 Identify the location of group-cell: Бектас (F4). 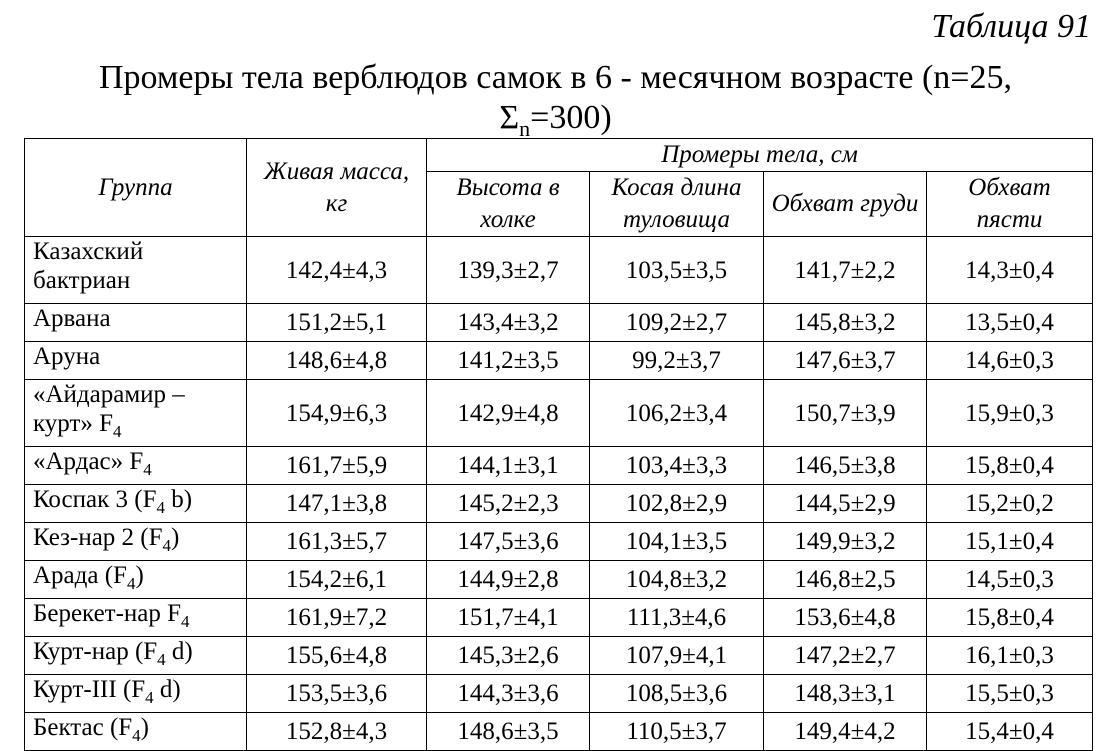
(135, 731).